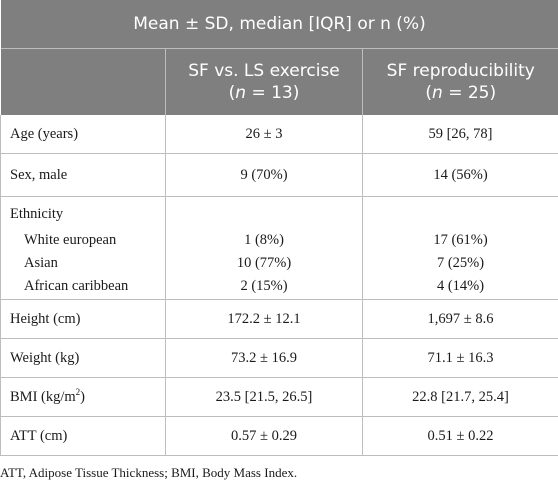  I want to click on column-header-sf-reproducibility: SF reproducibility (n = 25), so click(460, 81).